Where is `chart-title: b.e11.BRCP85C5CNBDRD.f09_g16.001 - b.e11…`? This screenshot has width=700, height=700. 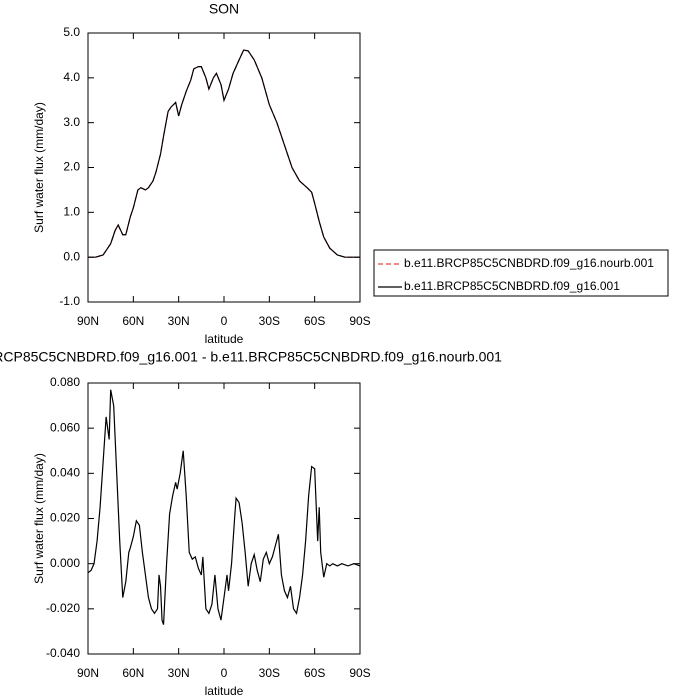
chart-title: b.e11.BRCP85C5CNBDRD.f09_g16.001 - b.e11… is located at coordinates (251, 357).